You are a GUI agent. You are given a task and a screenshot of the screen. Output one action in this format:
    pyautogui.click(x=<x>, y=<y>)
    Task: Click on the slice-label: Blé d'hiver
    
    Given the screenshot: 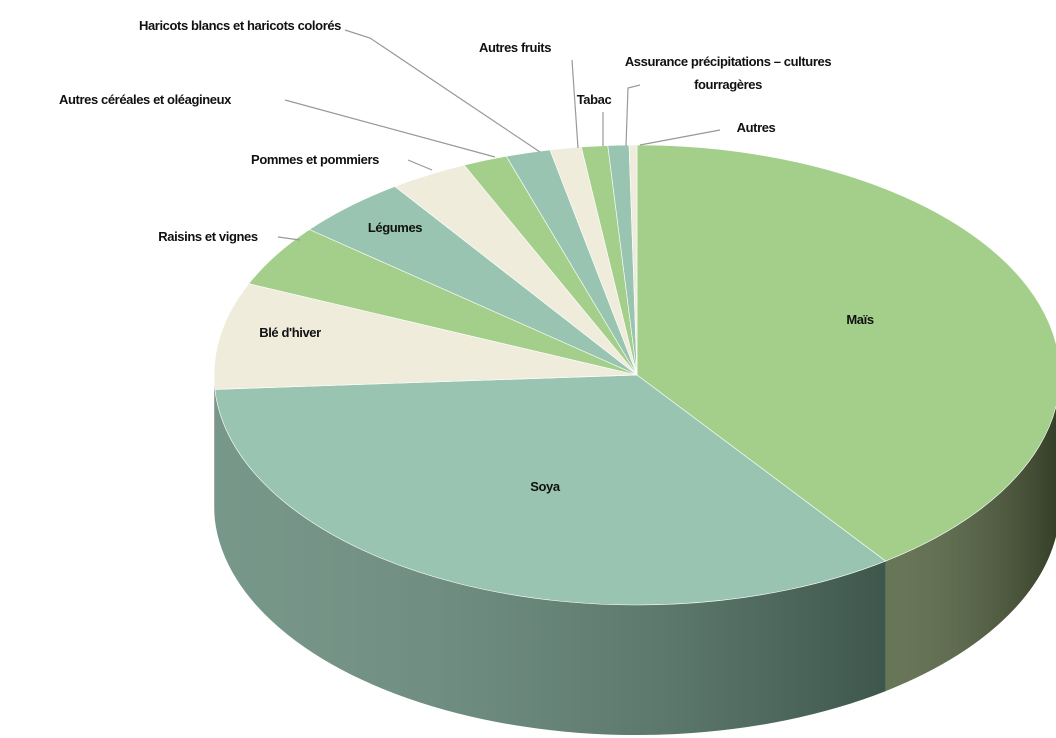 What is the action you would take?
    pyautogui.click(x=290, y=332)
    